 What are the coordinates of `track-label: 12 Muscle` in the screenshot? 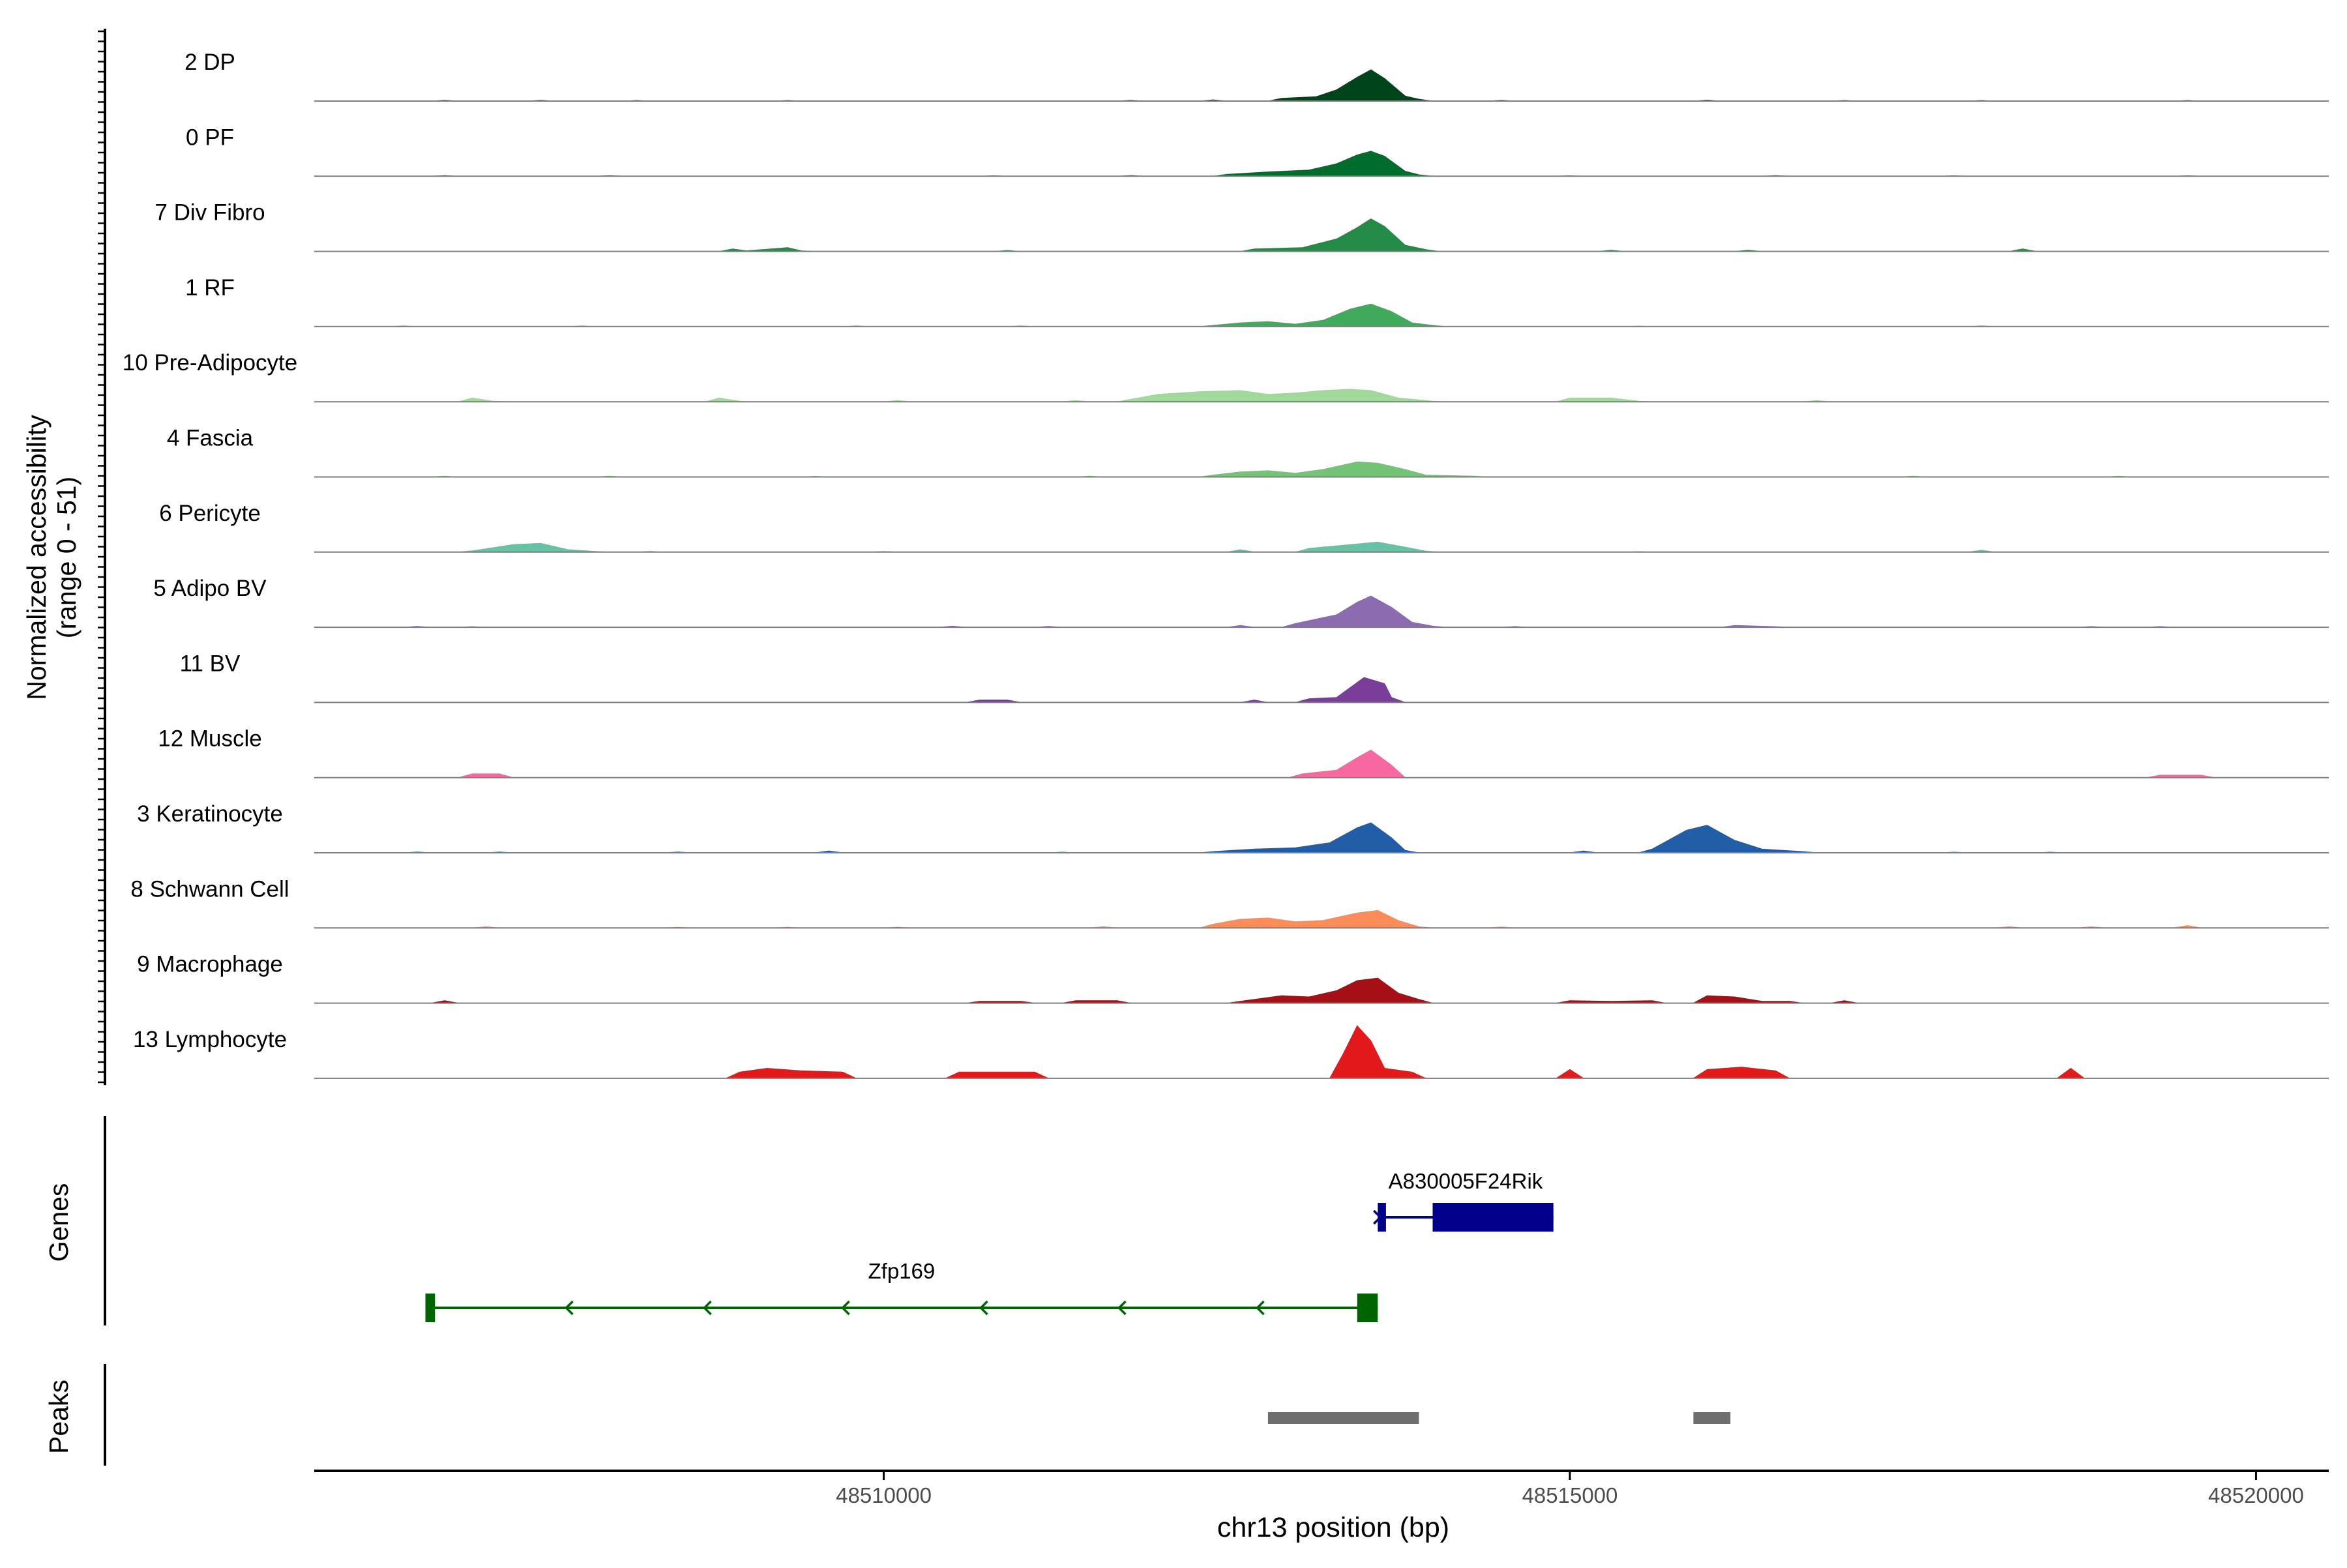 It's located at (210, 739).